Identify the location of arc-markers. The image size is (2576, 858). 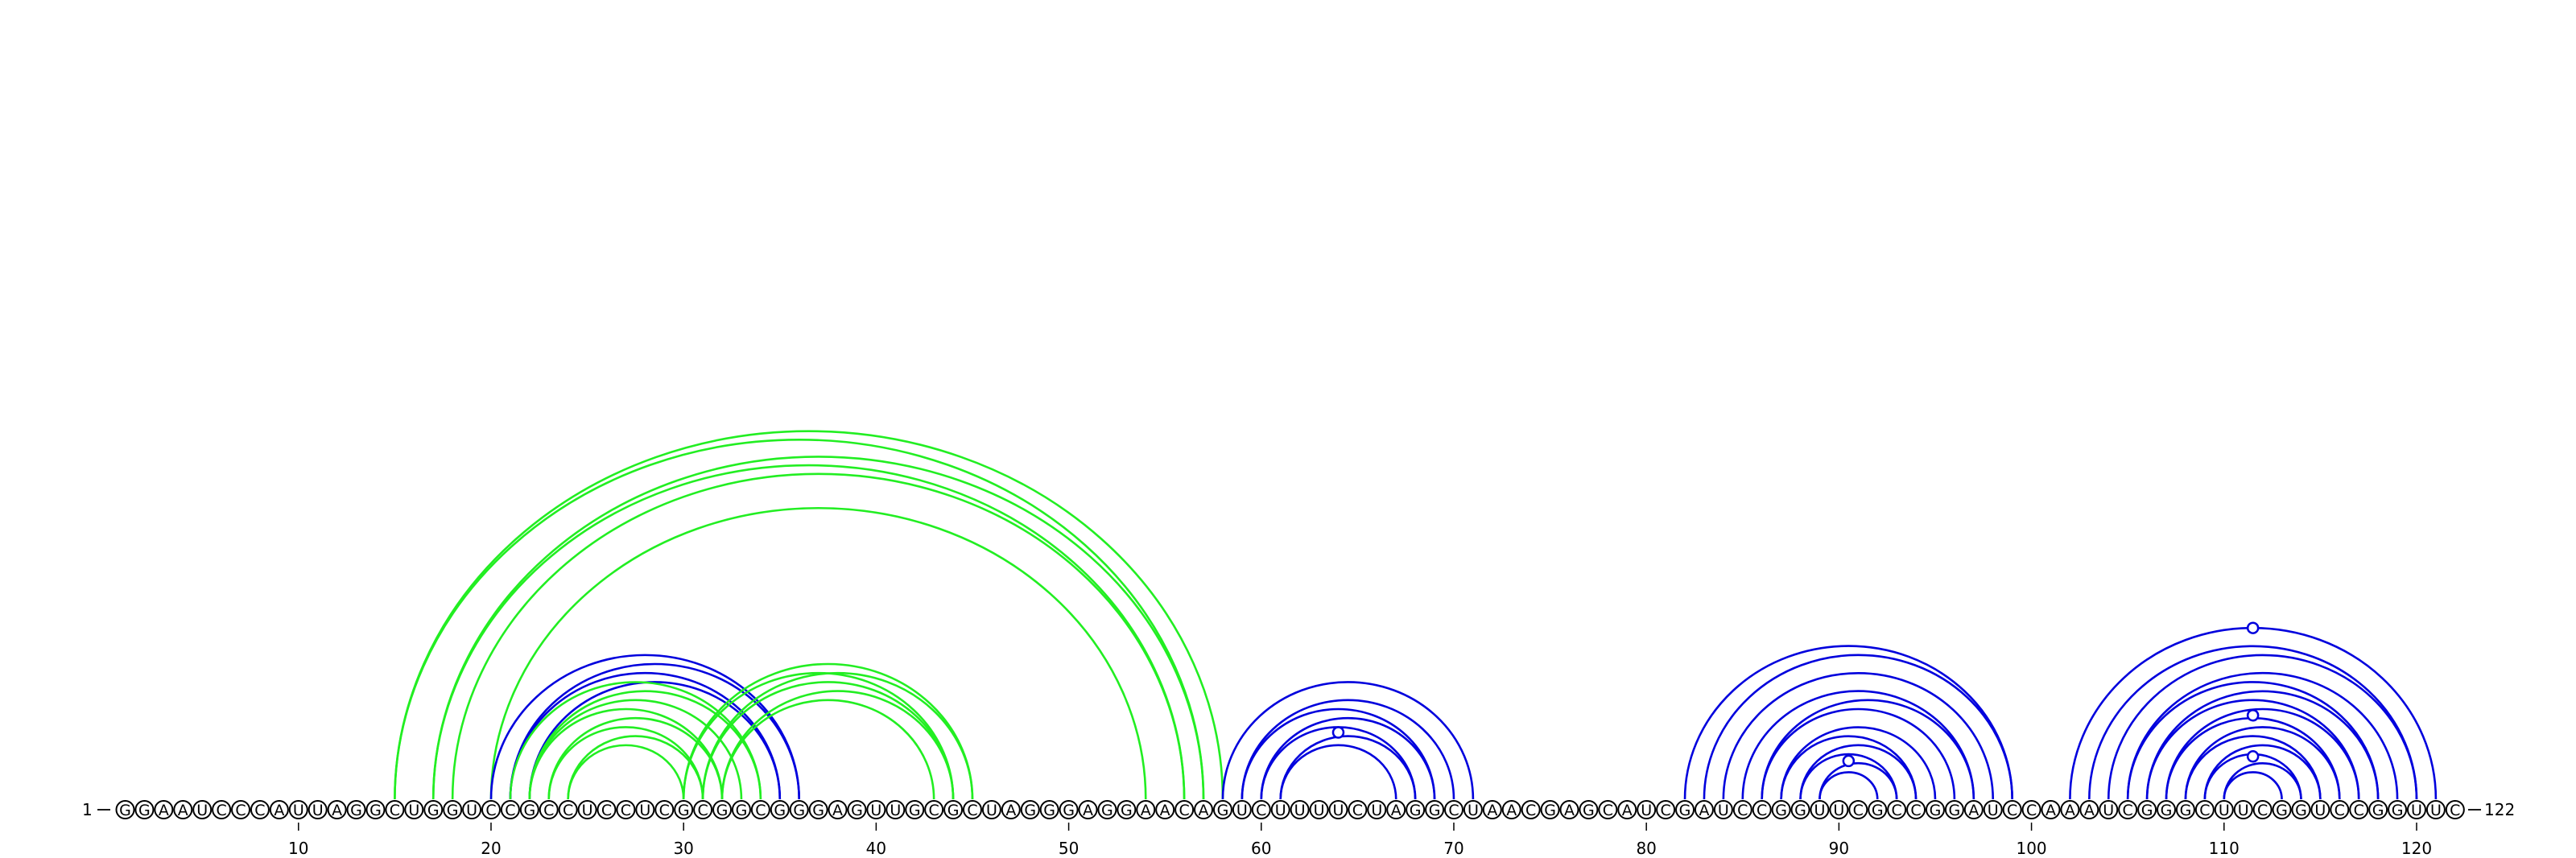
(1795, 694).